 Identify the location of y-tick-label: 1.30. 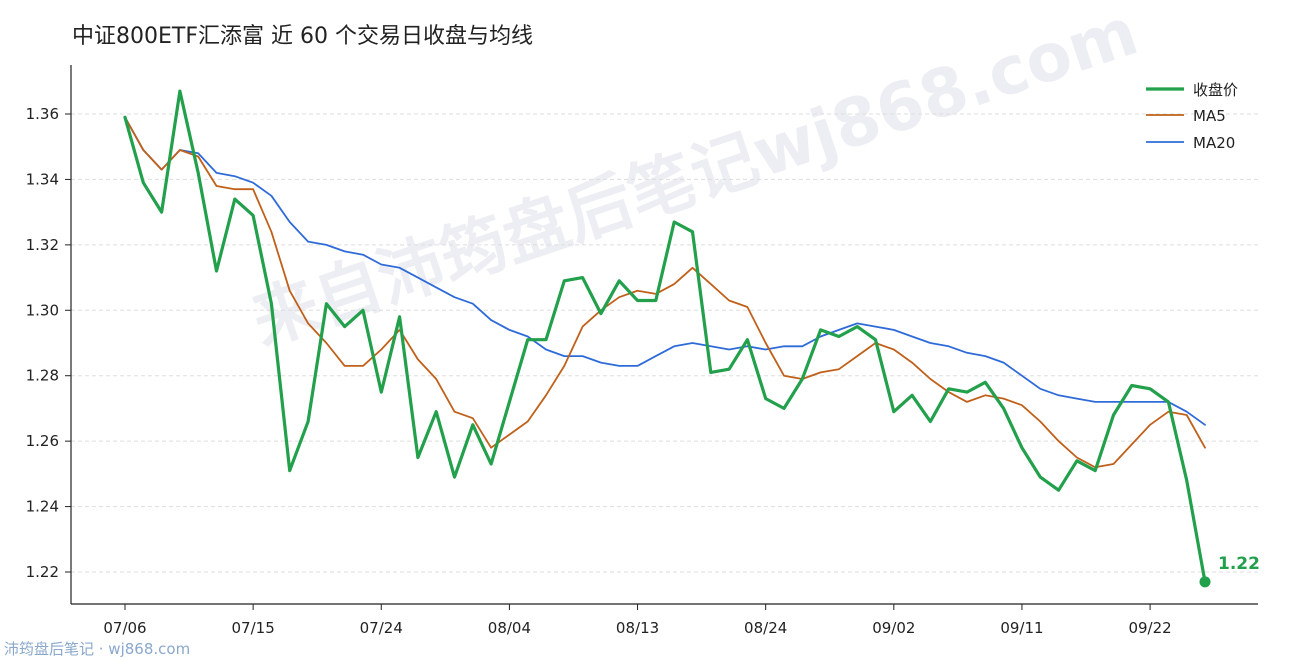
(42, 310).